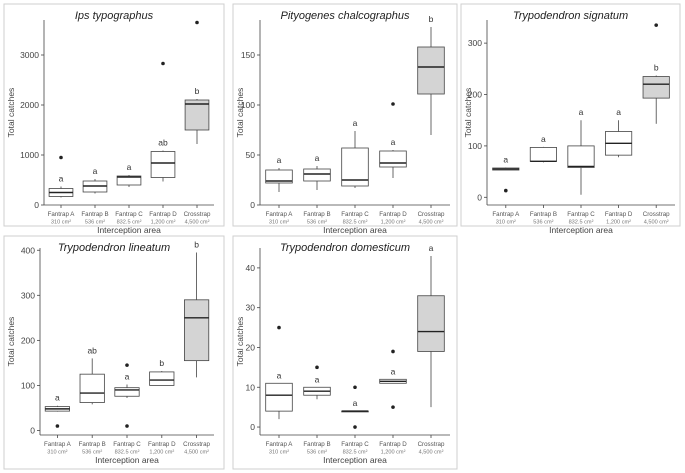 Image resolution: width=685 pixels, height=473 pixels. What do you see at coordinates (345, 248) in the screenshot?
I see `chart-title: Trypodendron domesticum` at bounding box center [345, 248].